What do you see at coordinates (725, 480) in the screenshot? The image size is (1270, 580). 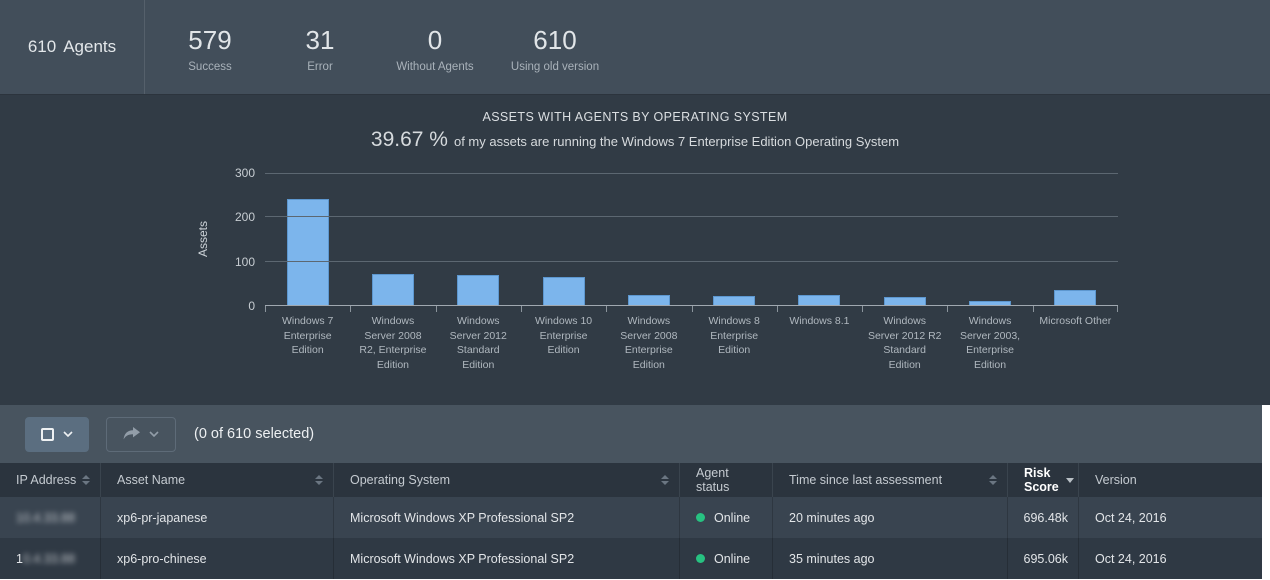 I see `column-header-agent-status: Agent status` at bounding box center [725, 480].